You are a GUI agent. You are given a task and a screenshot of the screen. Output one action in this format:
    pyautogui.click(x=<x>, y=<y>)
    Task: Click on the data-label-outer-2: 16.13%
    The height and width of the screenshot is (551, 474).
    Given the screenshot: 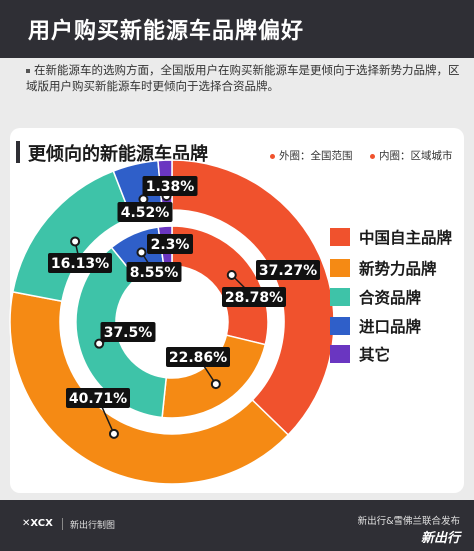 What is the action you would take?
    pyautogui.click(x=80, y=264)
    